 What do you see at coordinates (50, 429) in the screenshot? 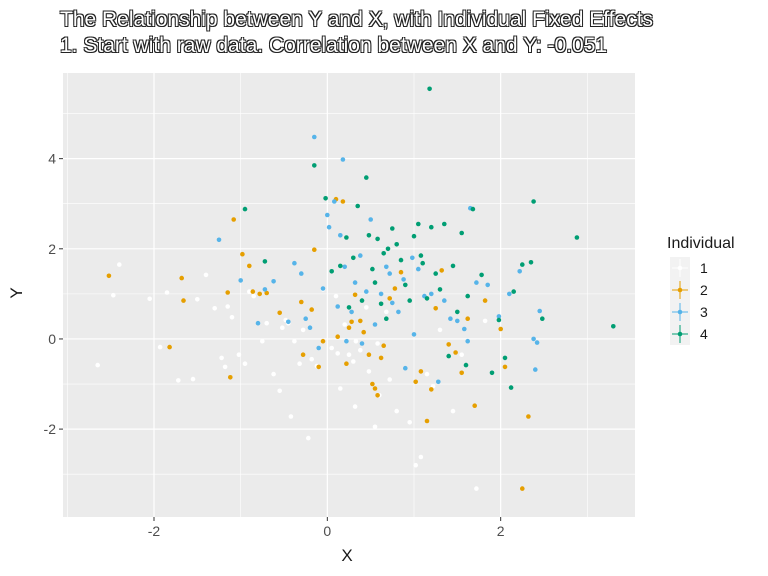
I see `y-tick-label: -2` at bounding box center [50, 429].